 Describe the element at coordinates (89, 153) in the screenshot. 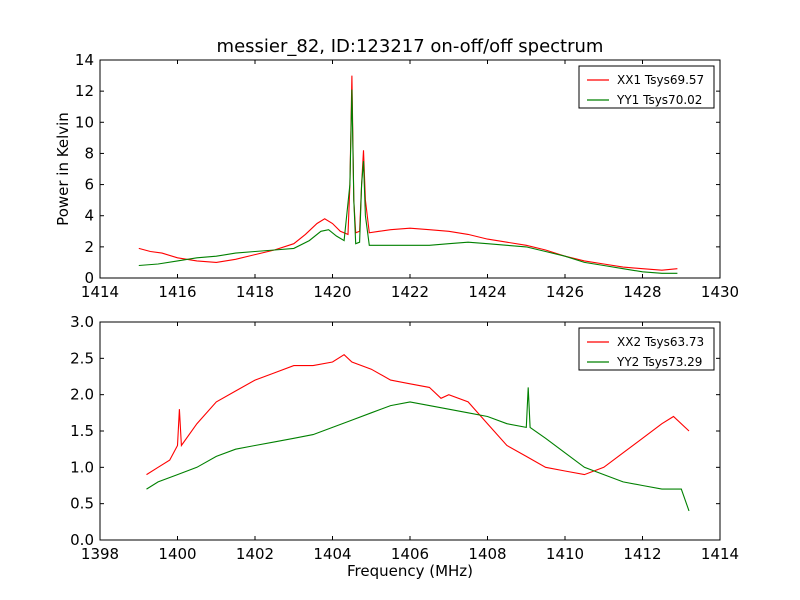

I see `y-tick-label: 8` at that location.